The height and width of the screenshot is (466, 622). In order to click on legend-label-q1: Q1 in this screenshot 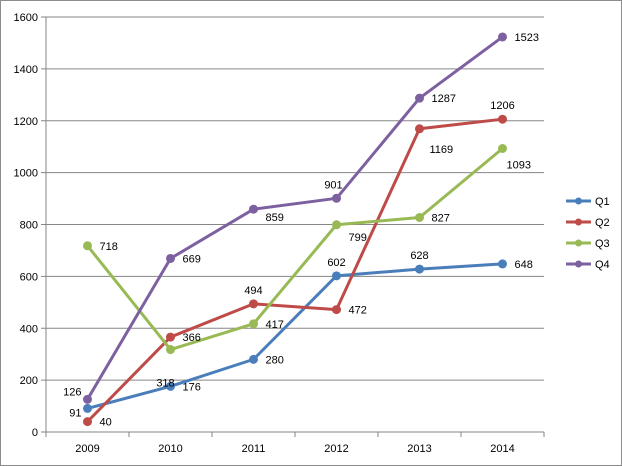, I will do `click(602, 202)`.